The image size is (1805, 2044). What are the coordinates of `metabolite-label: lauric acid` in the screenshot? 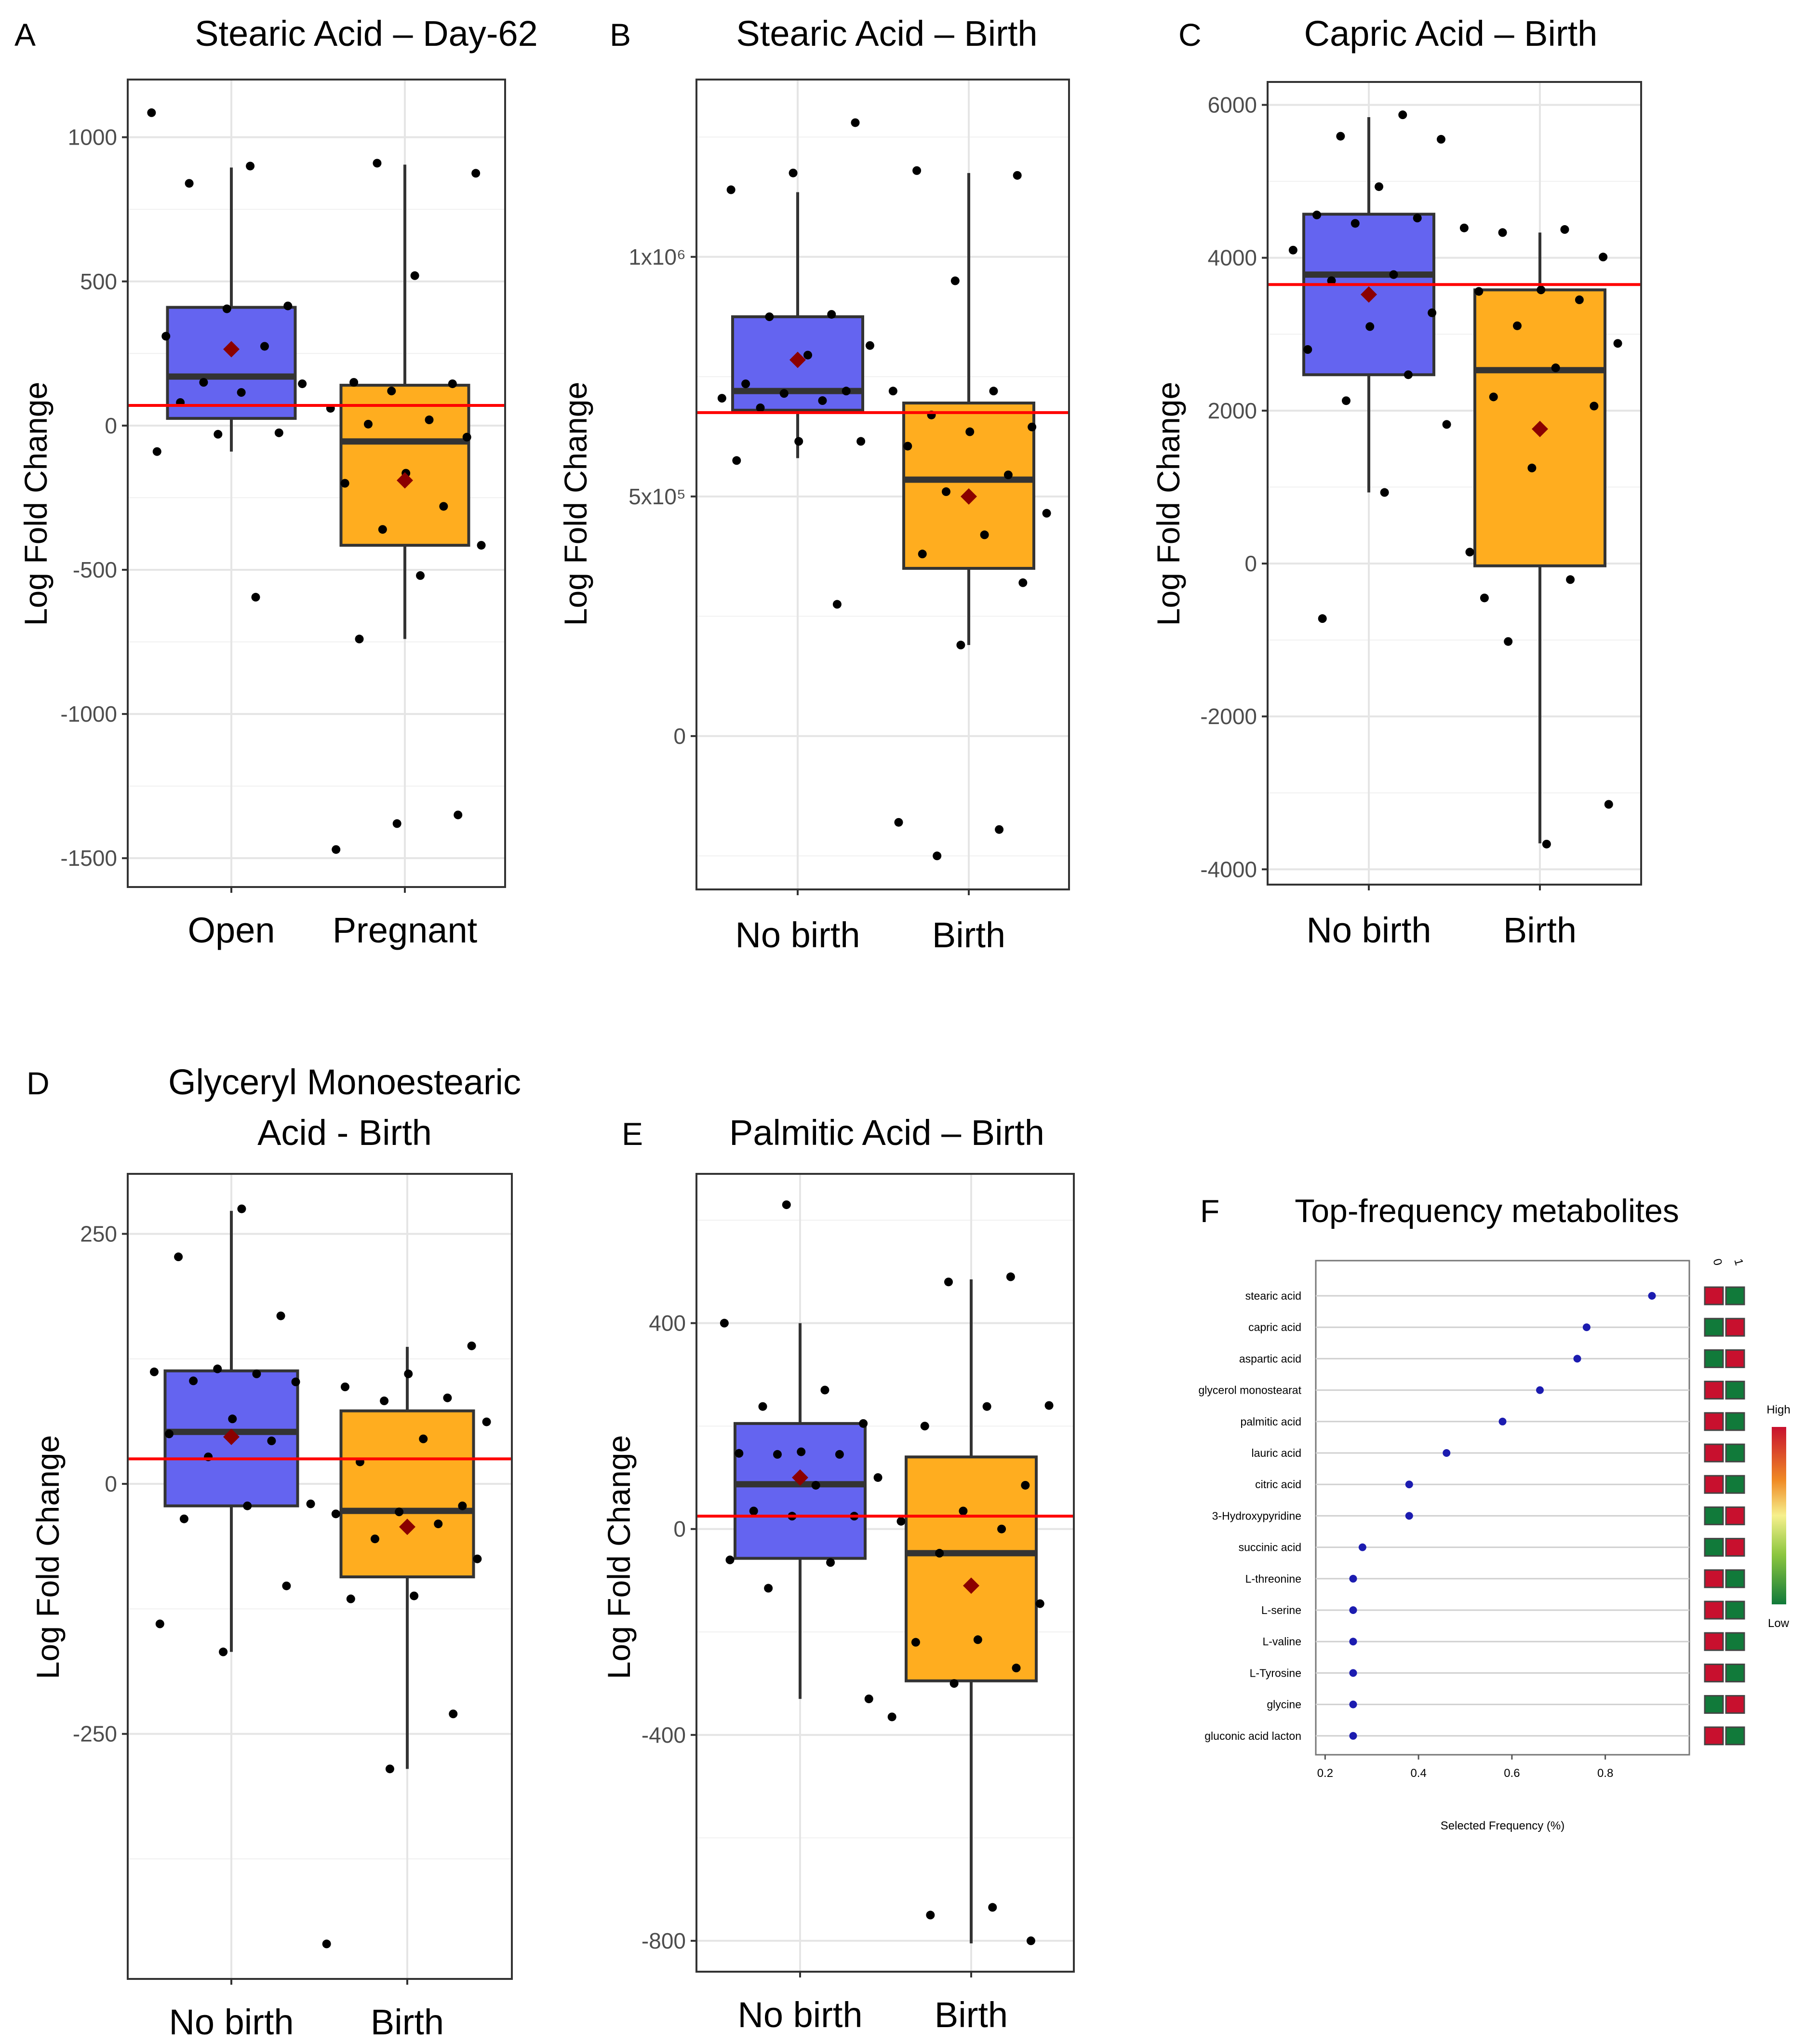 It's located at (1276, 1453).